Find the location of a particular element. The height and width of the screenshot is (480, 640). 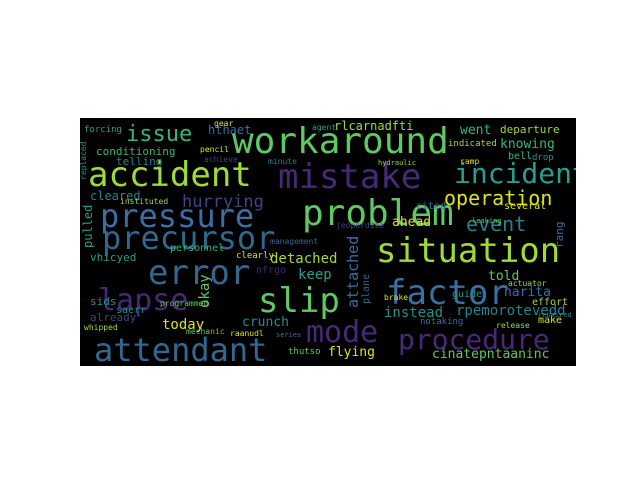

word-forcing: forcing is located at coordinates (103, 130).